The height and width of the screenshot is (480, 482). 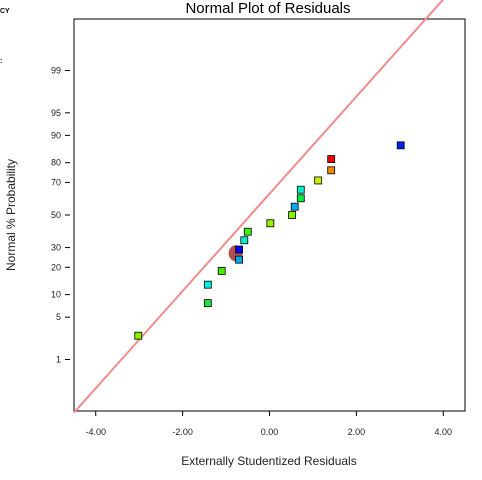 I want to click on y-tick-label: 5, so click(x=58, y=317).